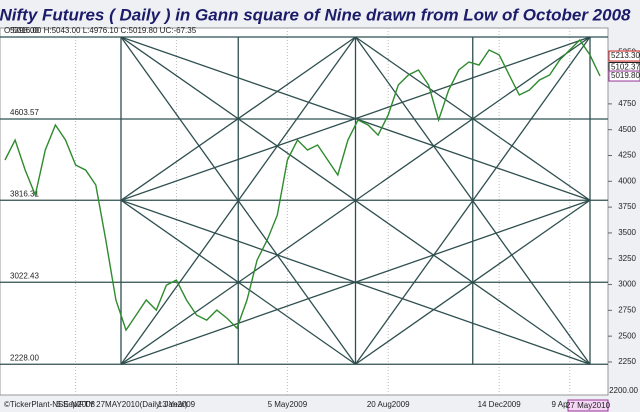 The image size is (640, 412). I want to click on y-tick-label: 2500, so click(627, 335).